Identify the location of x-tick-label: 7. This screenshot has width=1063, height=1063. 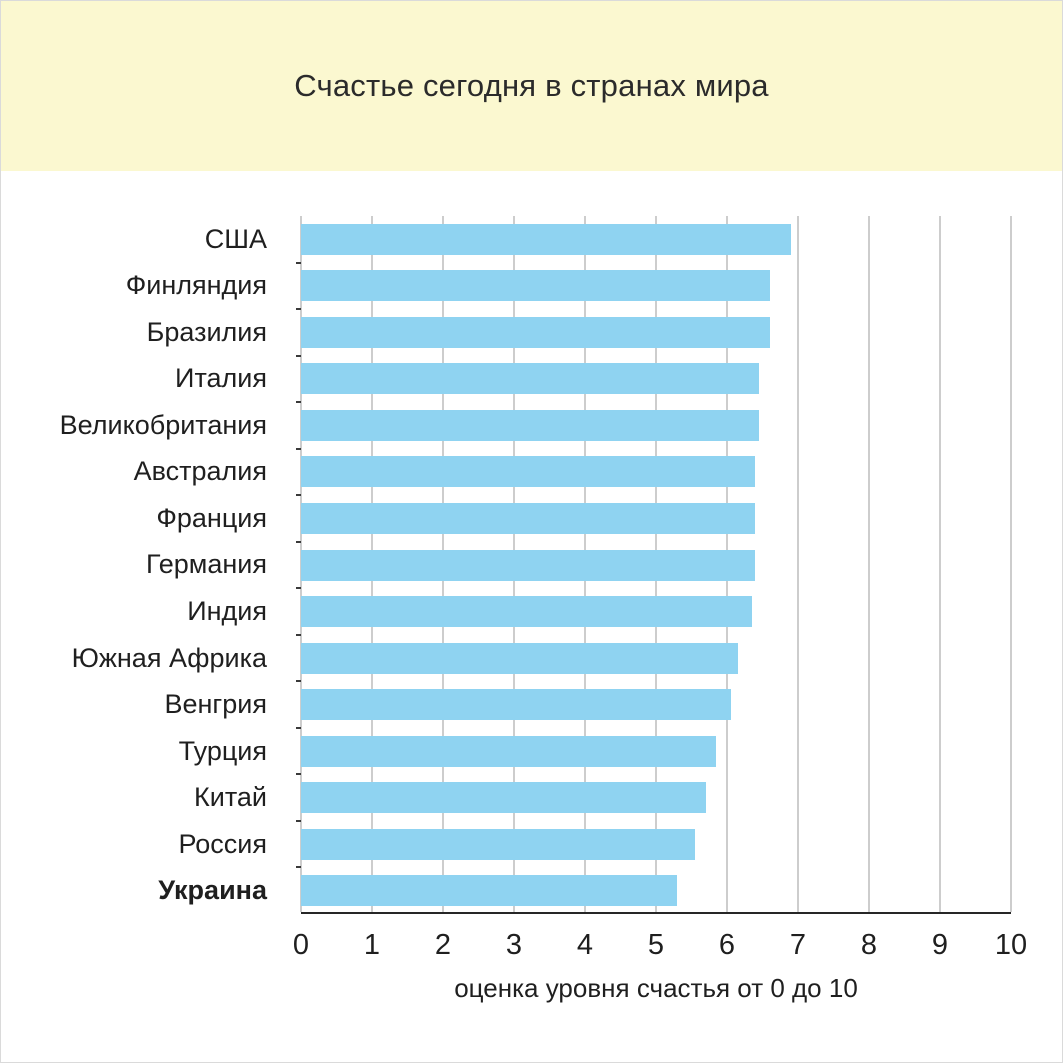
(798, 945).